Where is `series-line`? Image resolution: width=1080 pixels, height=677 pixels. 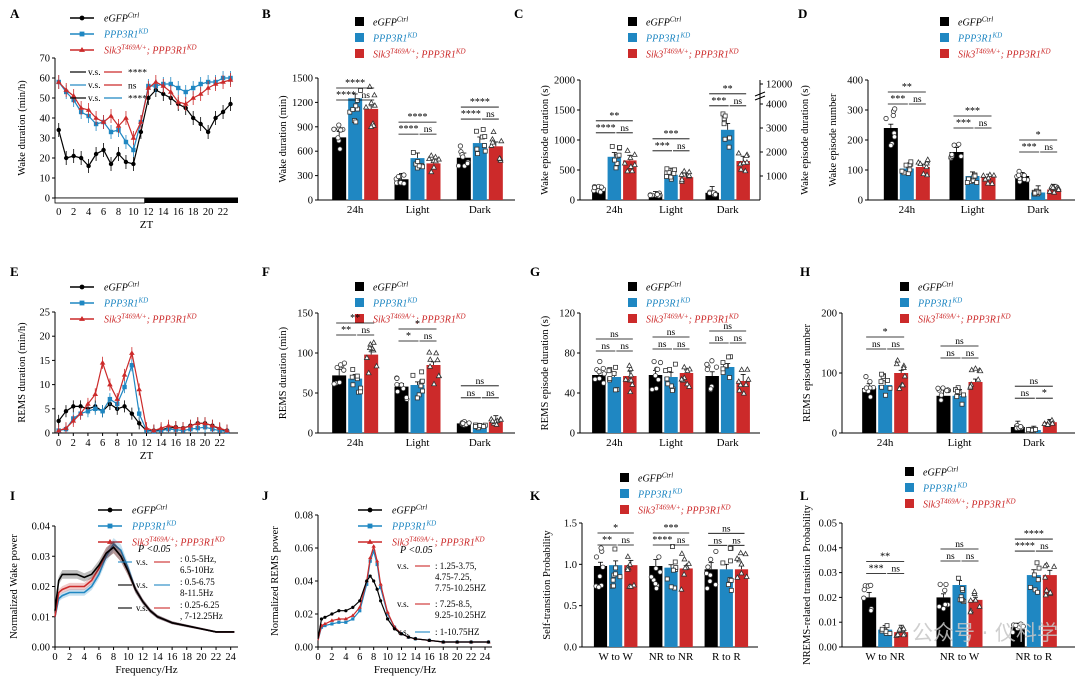
series-line is located at coordinates (144, 589).